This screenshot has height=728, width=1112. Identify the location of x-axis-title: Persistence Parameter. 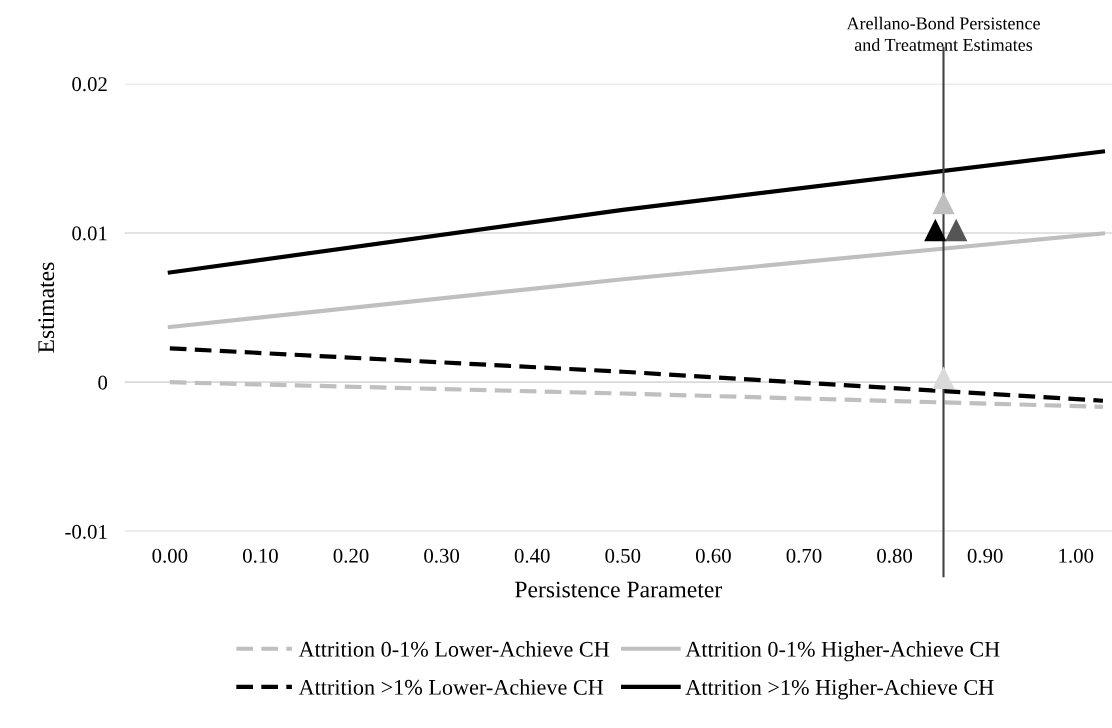
(618, 589).